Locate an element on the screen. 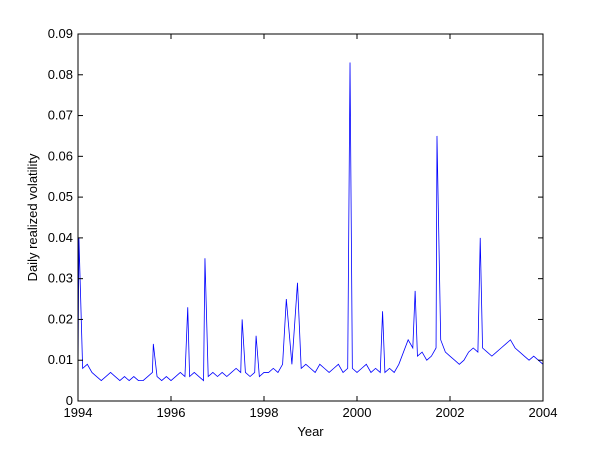 The width and height of the screenshot is (599, 451). x-tick-label: 2000 is located at coordinates (357, 412).